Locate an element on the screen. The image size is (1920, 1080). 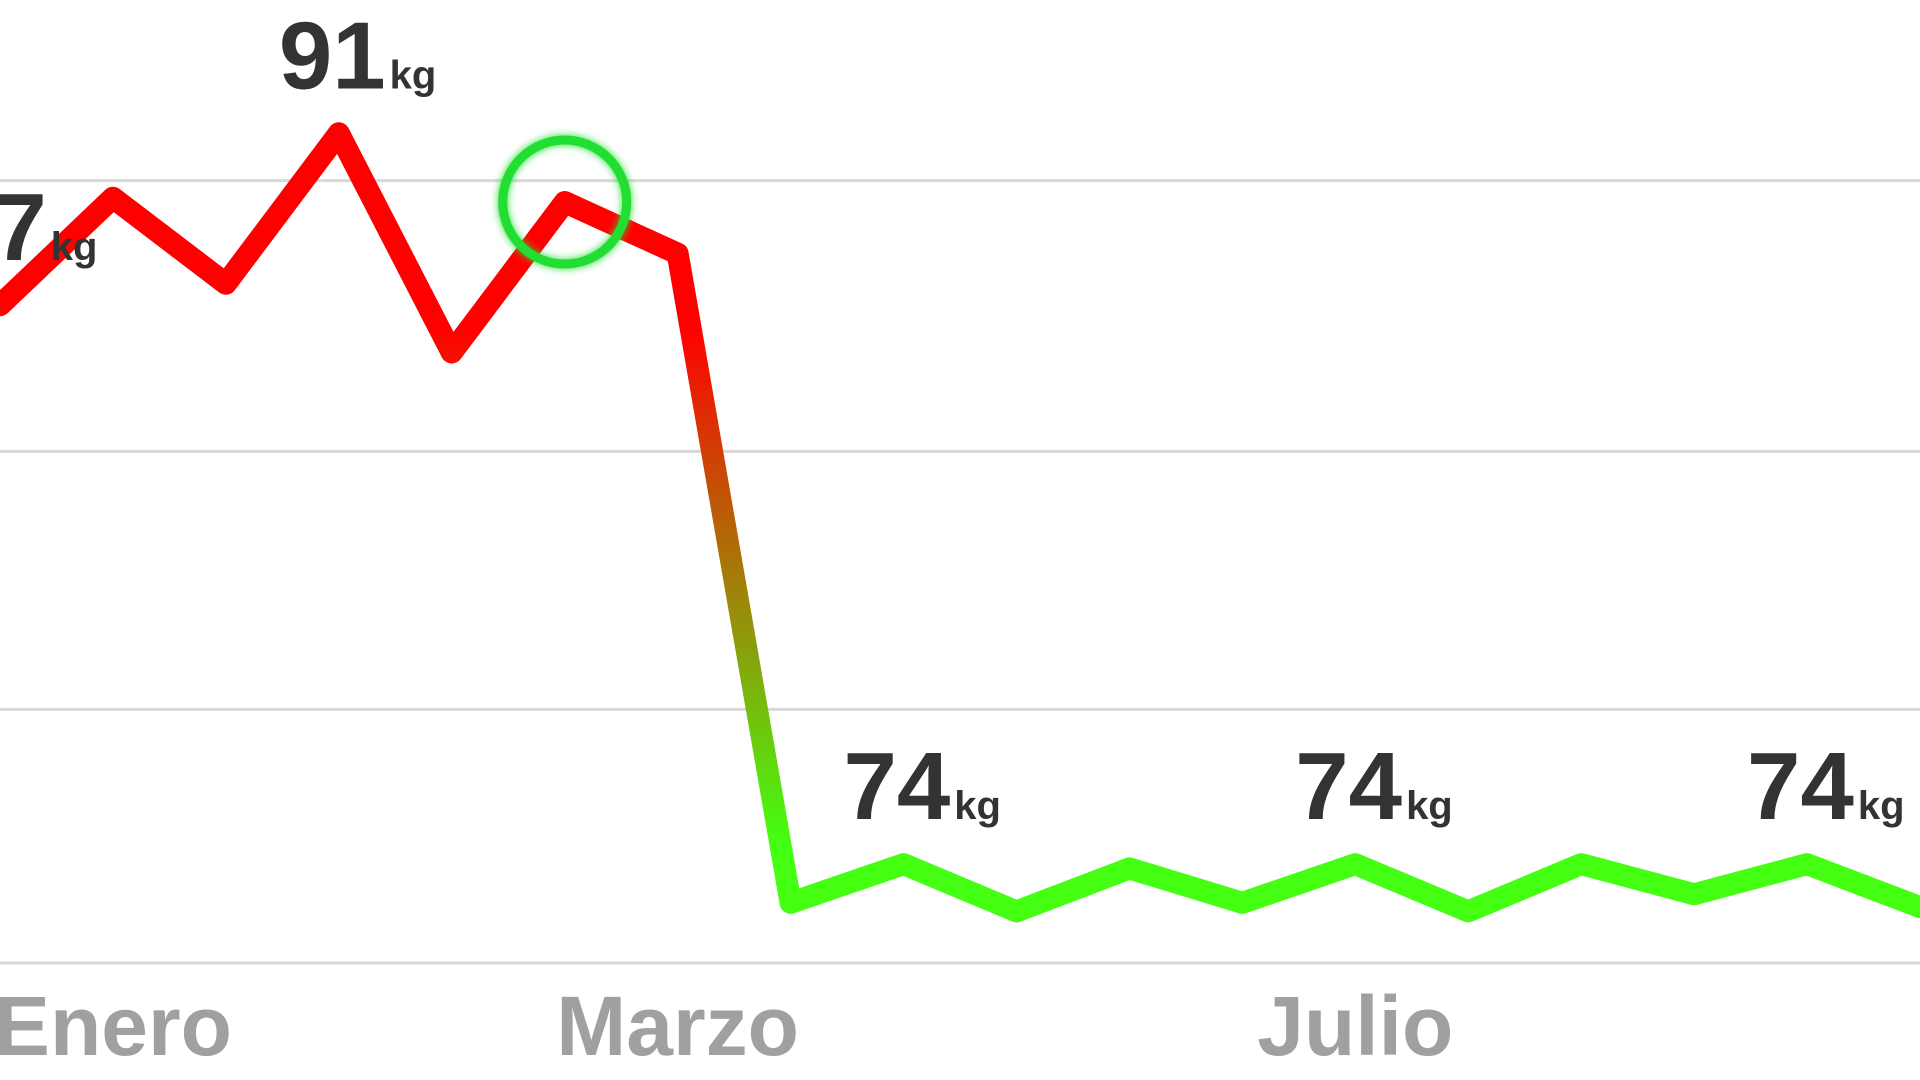
value-label-number: 87 is located at coordinates (23, 227).